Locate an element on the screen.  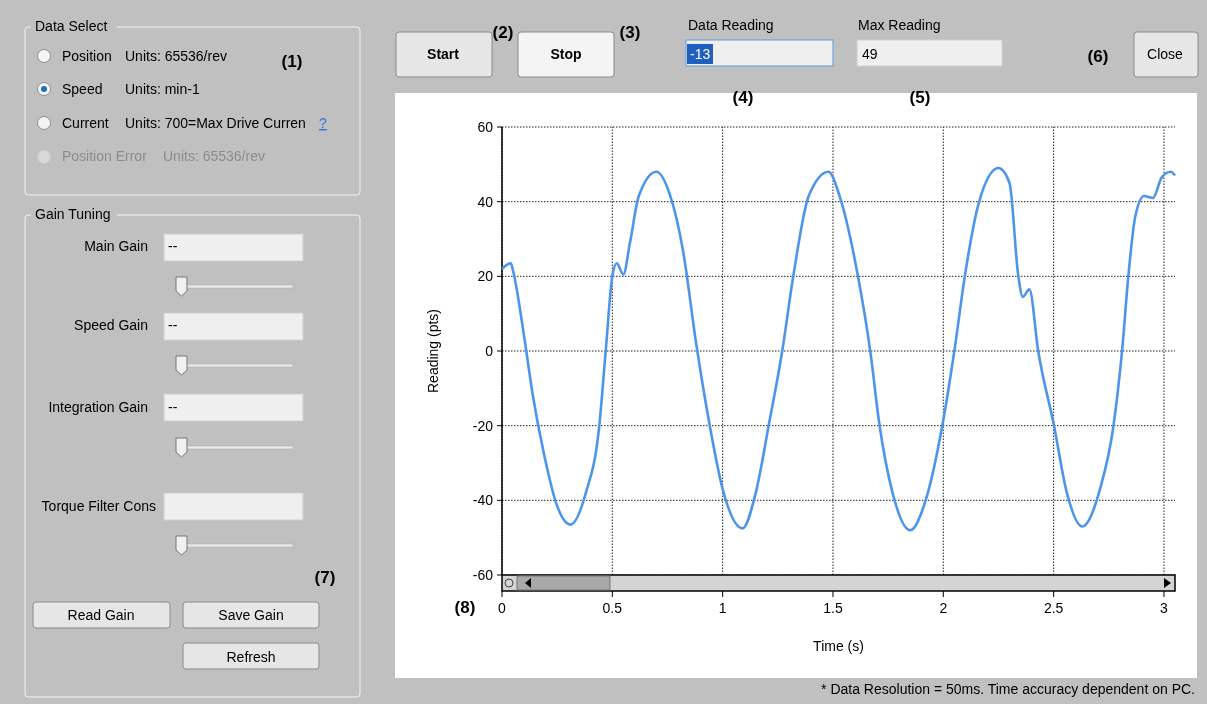
text: (7) is located at coordinates (325, 577).